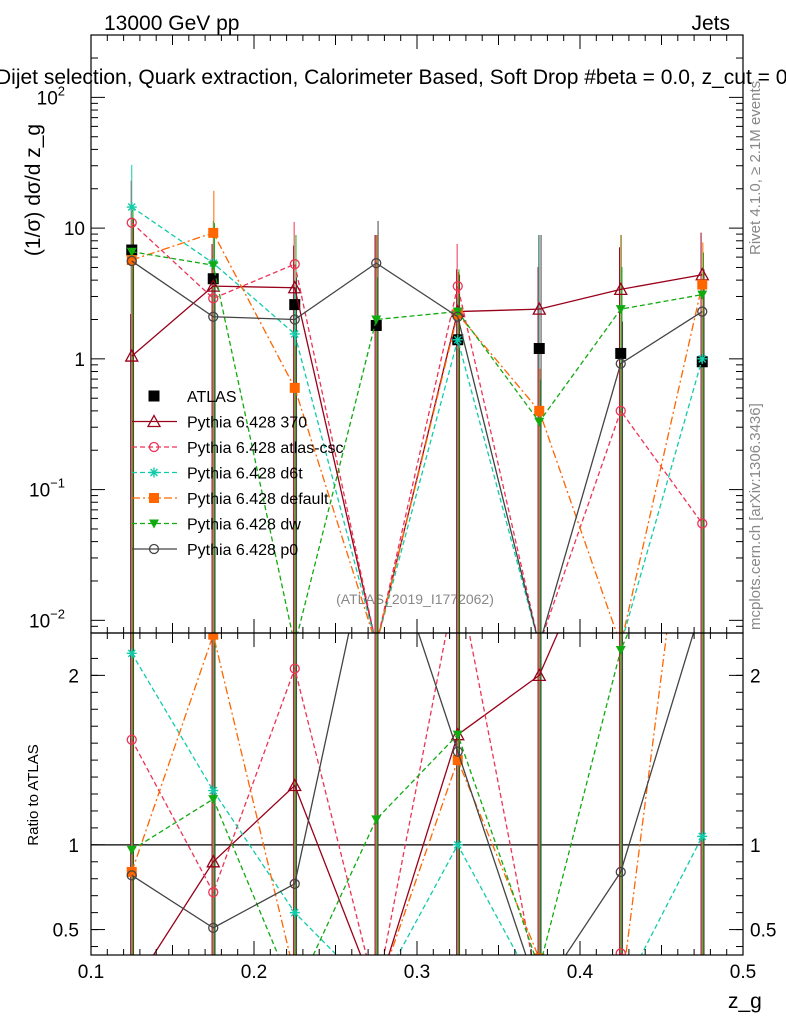  Describe the element at coordinates (74, 229) in the screenshot. I see `y-tick-label: 10` at that location.